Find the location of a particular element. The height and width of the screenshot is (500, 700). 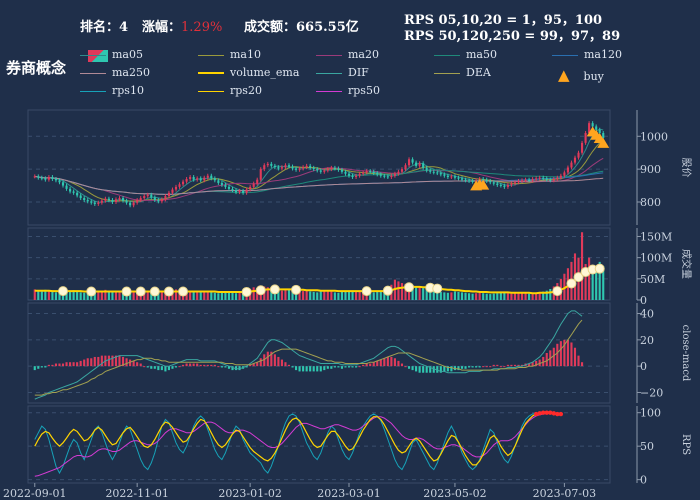

volume-ema-line is located at coordinates (319, 281).